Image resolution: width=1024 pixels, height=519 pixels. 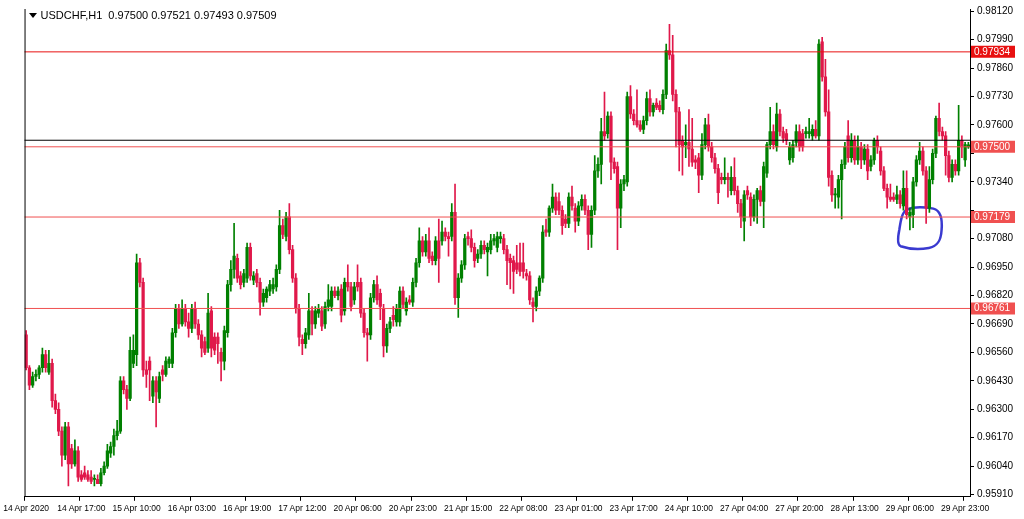 What do you see at coordinates (992, 51) in the screenshot?
I see `ref-line-label: 0.97934` at bounding box center [992, 51].